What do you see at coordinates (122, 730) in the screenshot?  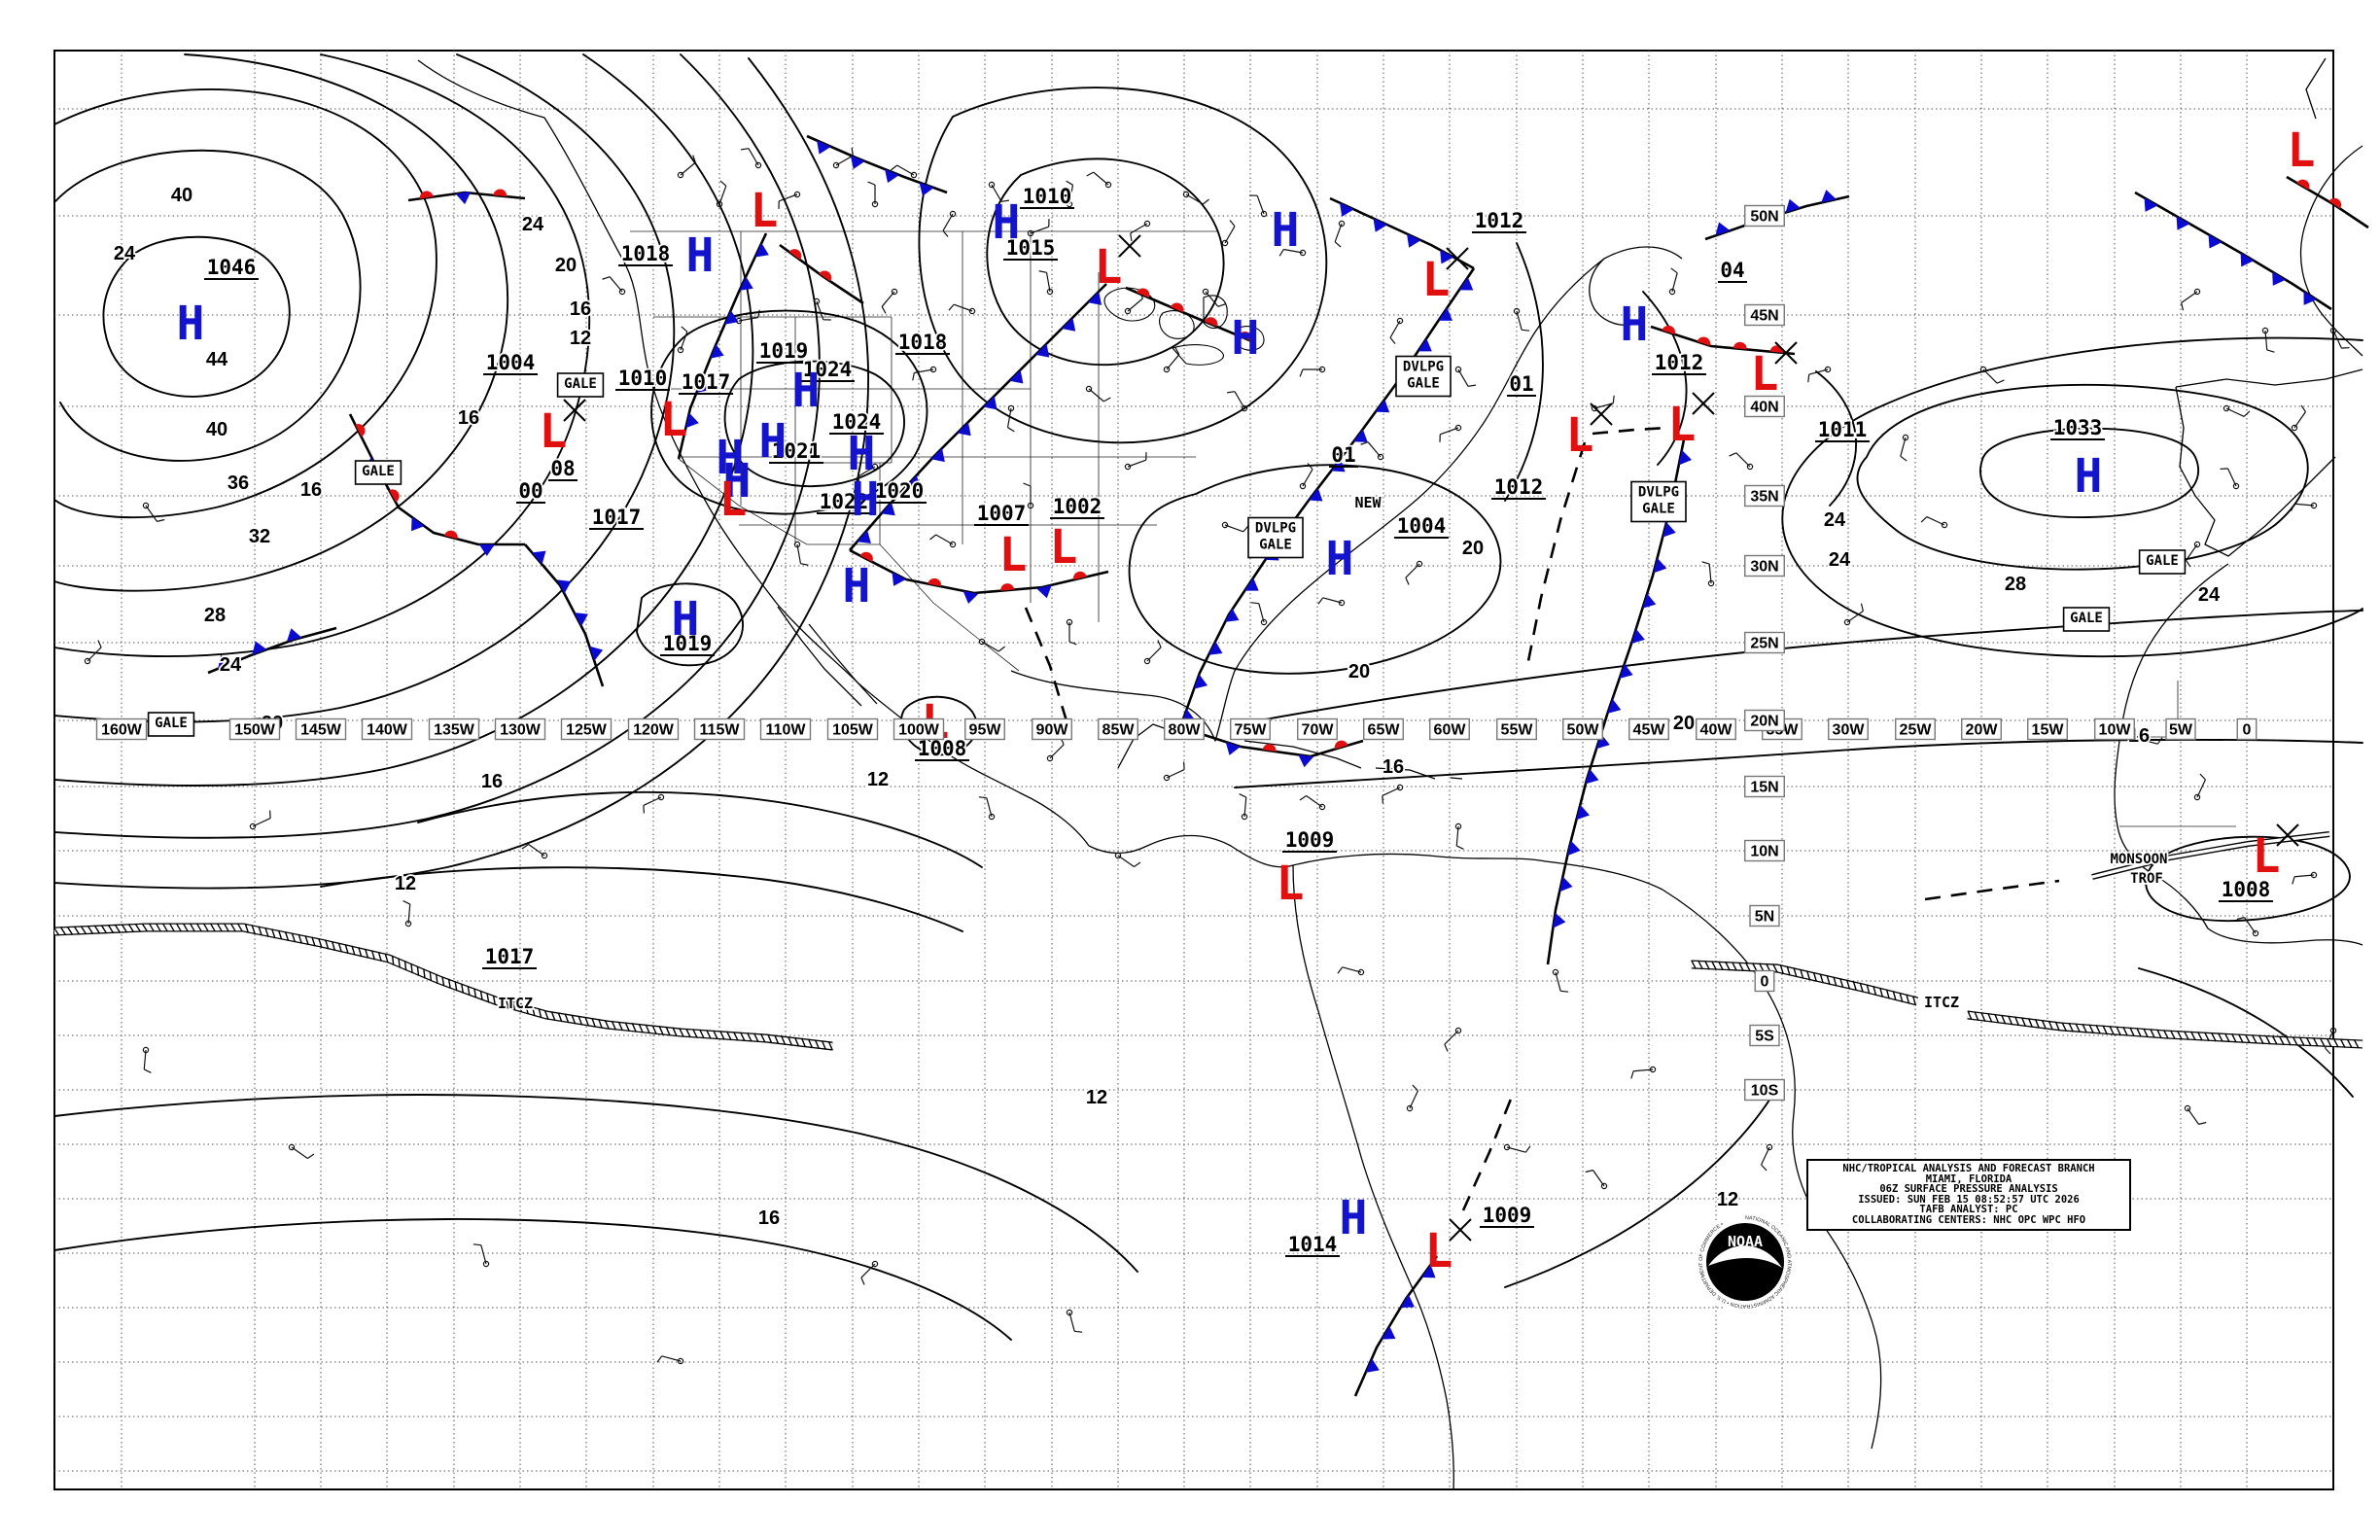 I see `coordinate-label-text: 160W` at bounding box center [122, 730].